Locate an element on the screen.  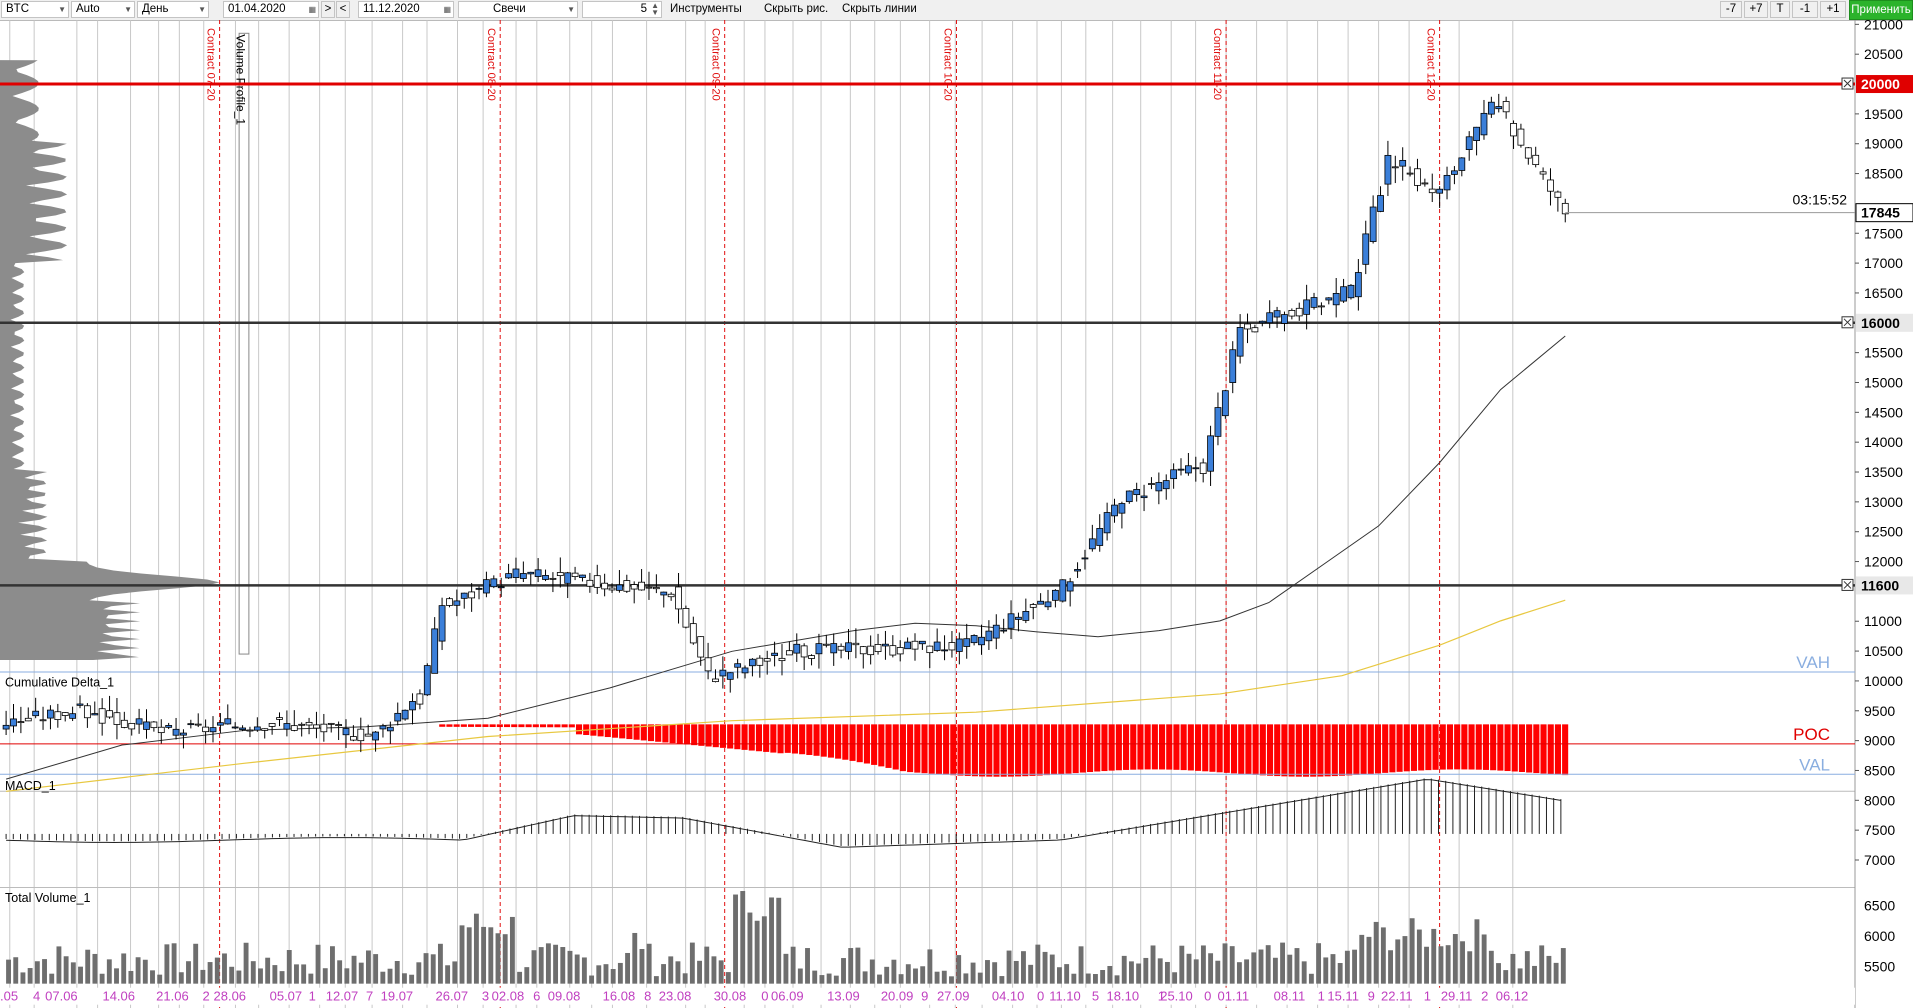
date-label: 08.11 is located at coordinates (1290, 996).